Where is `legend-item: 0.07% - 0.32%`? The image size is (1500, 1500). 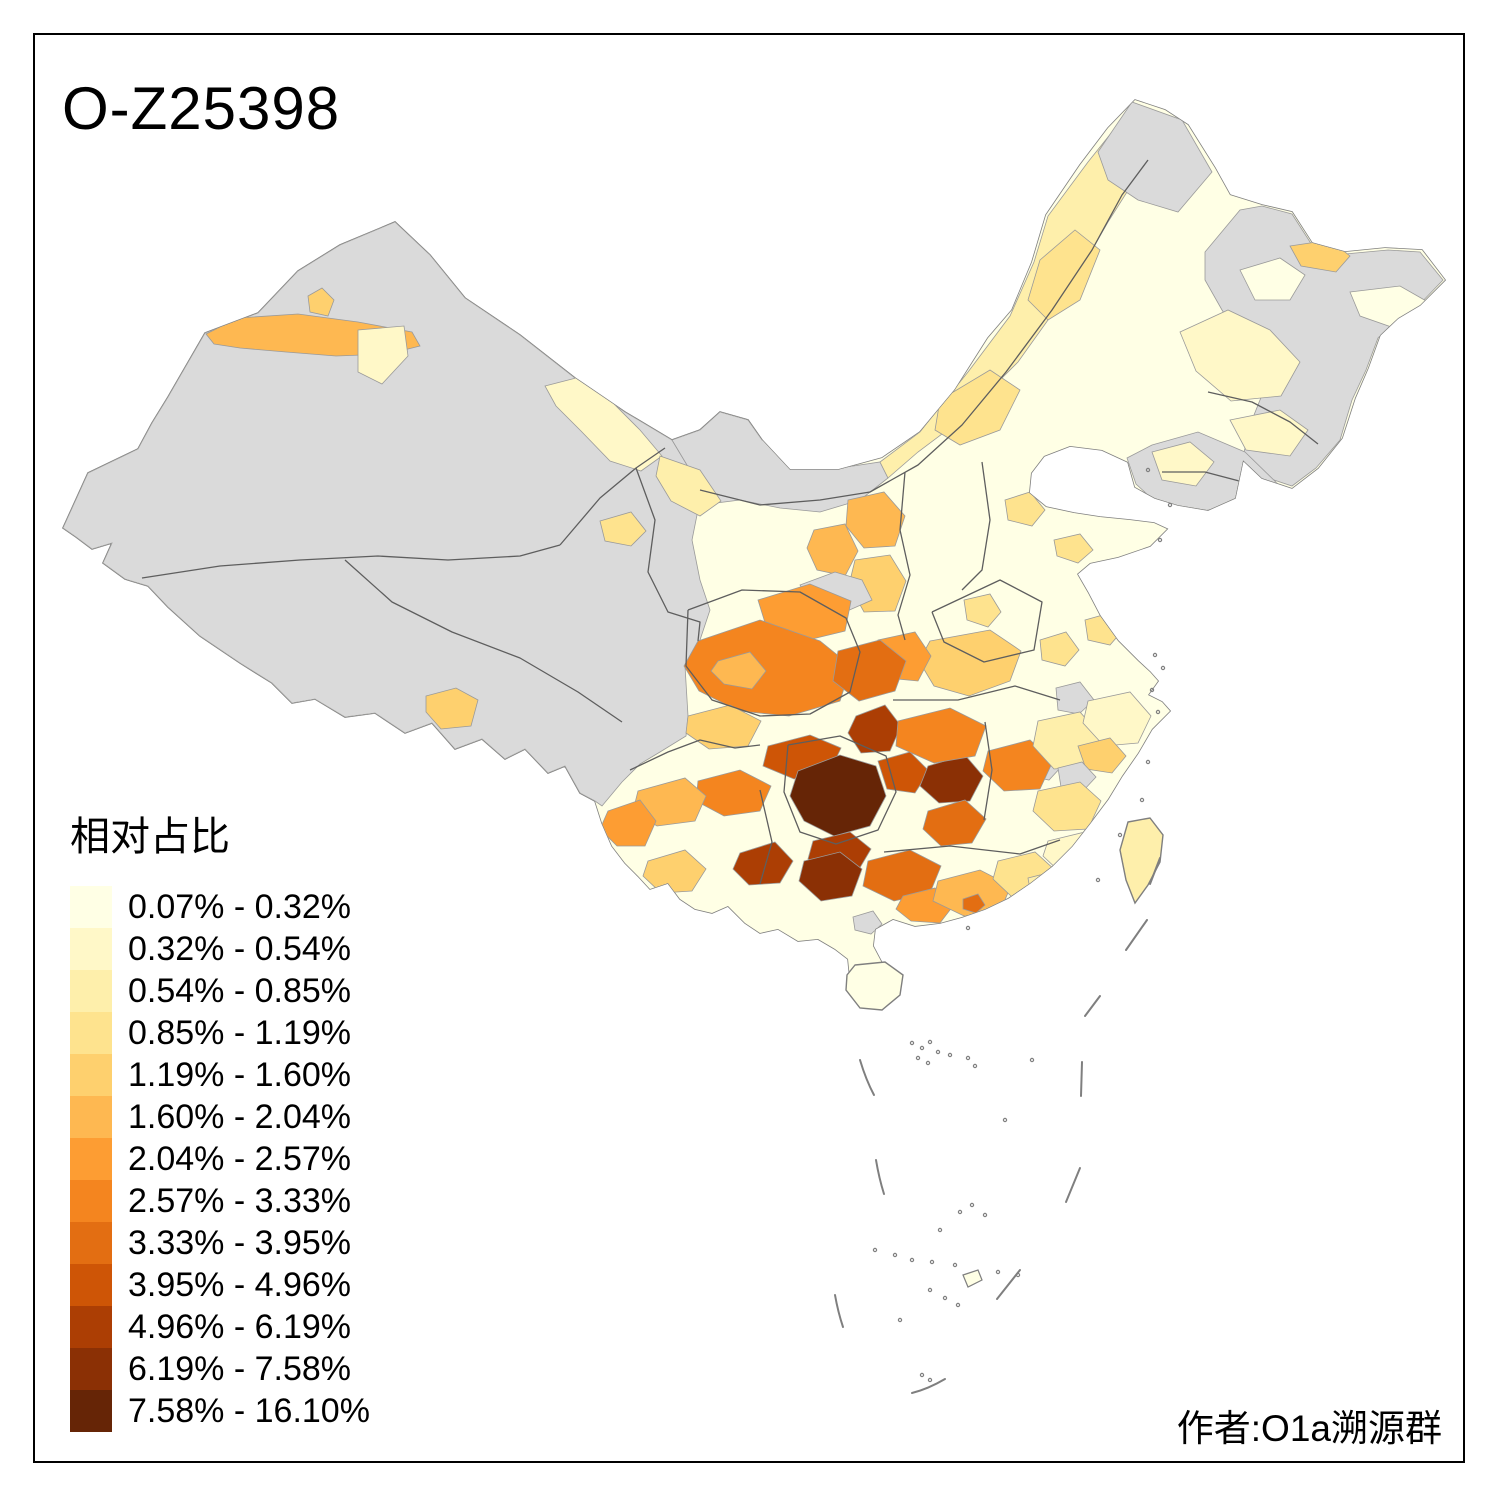 legend-item: 0.07% - 0.32% is located at coordinates (220, 907).